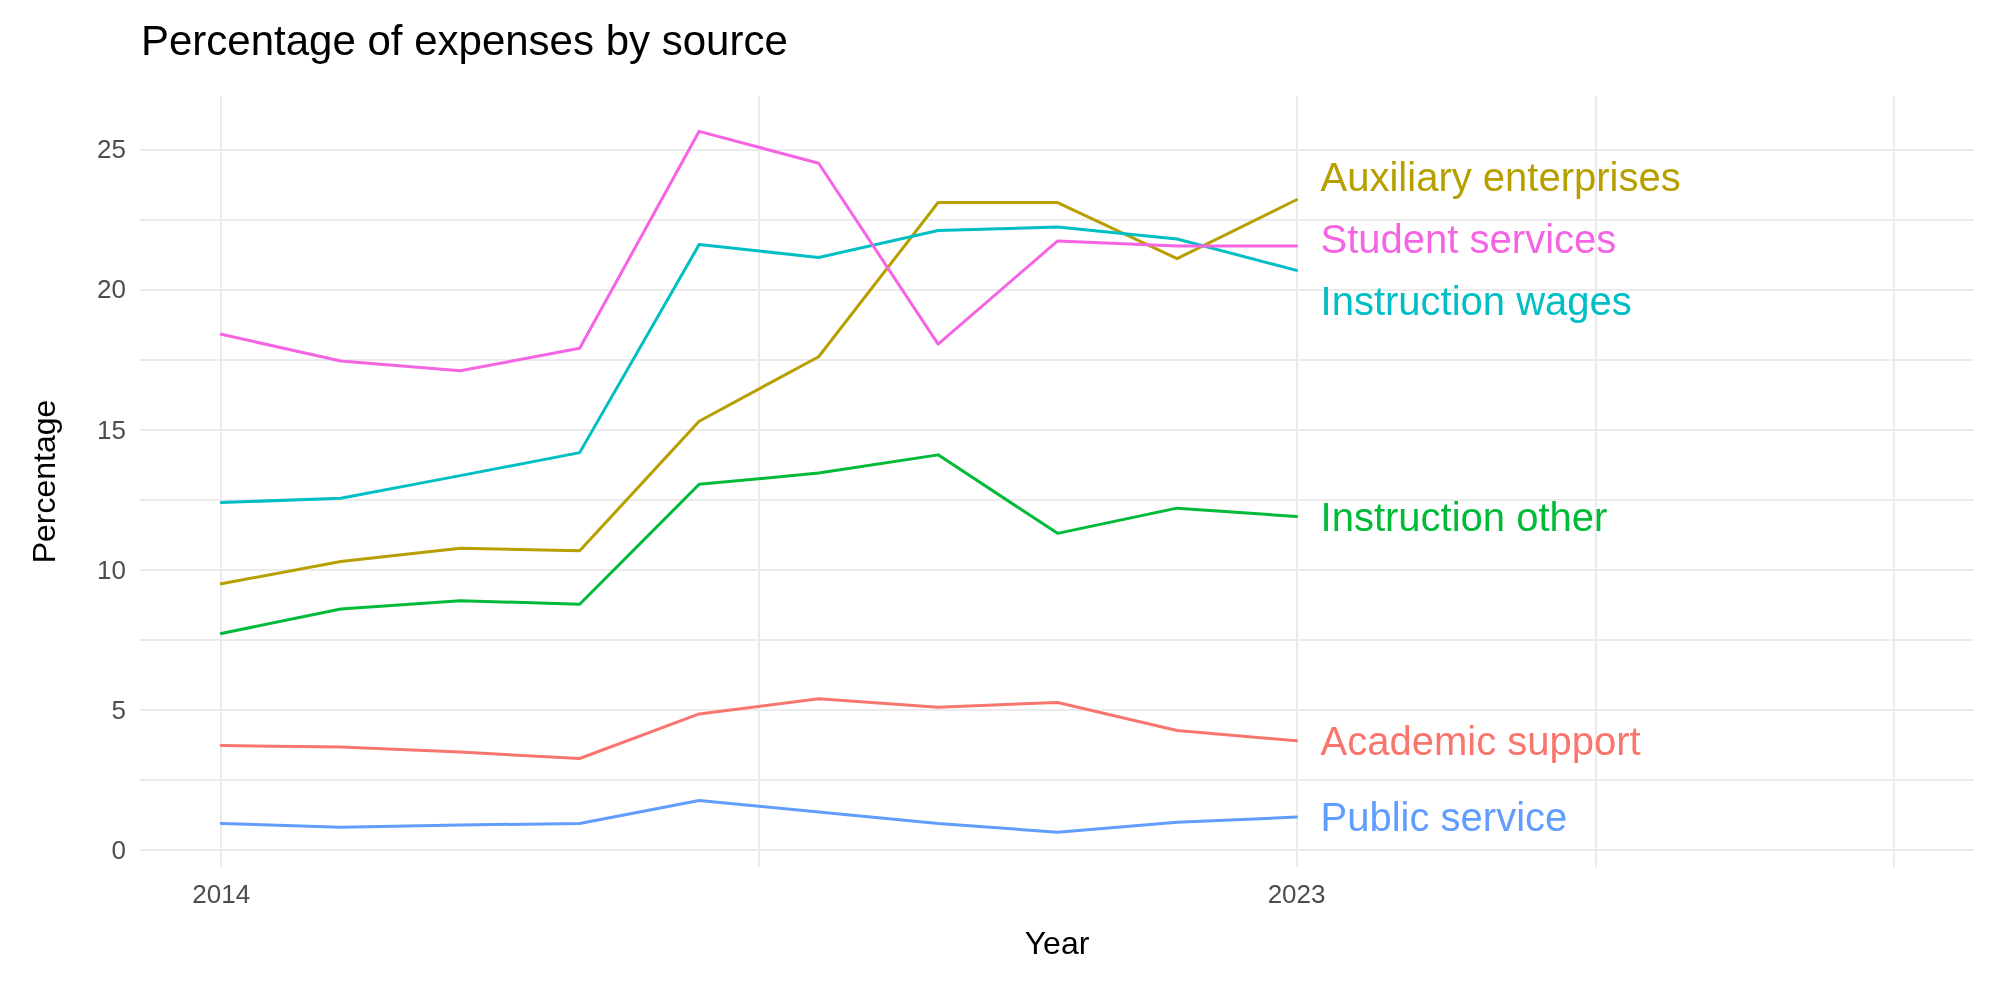 The height and width of the screenshot is (1000, 2000). What do you see at coordinates (111, 149) in the screenshot?
I see `y-tick-label: 25` at bounding box center [111, 149].